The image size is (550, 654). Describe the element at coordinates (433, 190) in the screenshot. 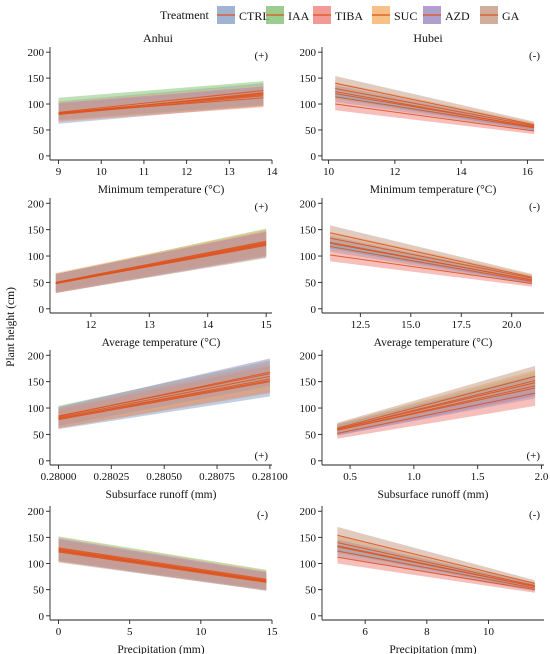

I see `x-axis-label: Minimum temperature (°C)` at that location.